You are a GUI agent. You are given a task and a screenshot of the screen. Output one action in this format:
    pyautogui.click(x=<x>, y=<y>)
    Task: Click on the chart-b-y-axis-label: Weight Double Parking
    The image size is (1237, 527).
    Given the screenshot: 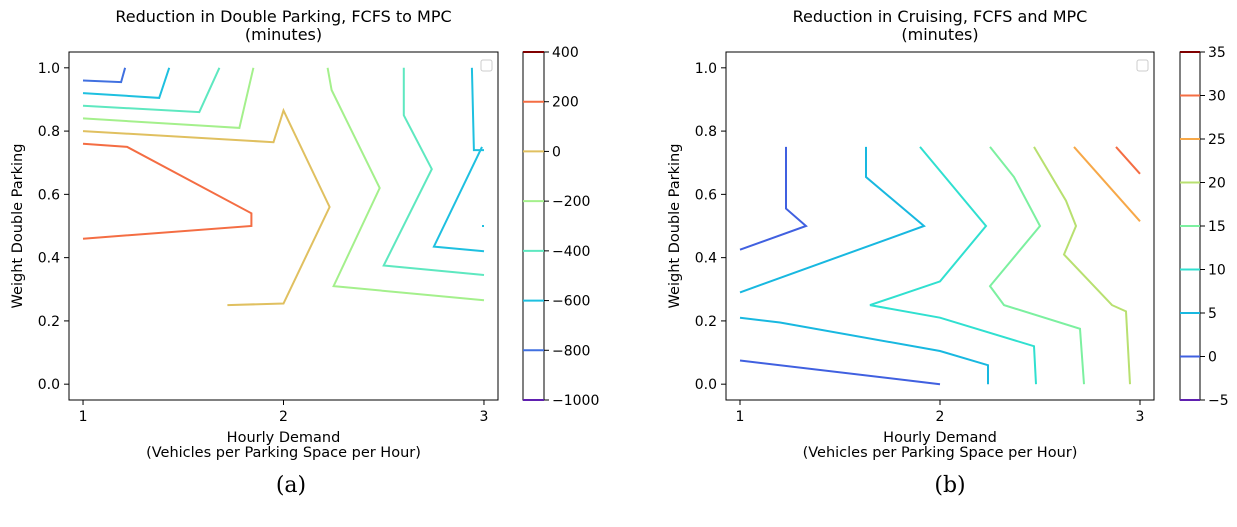 What is the action you would take?
    pyautogui.click(x=675, y=226)
    